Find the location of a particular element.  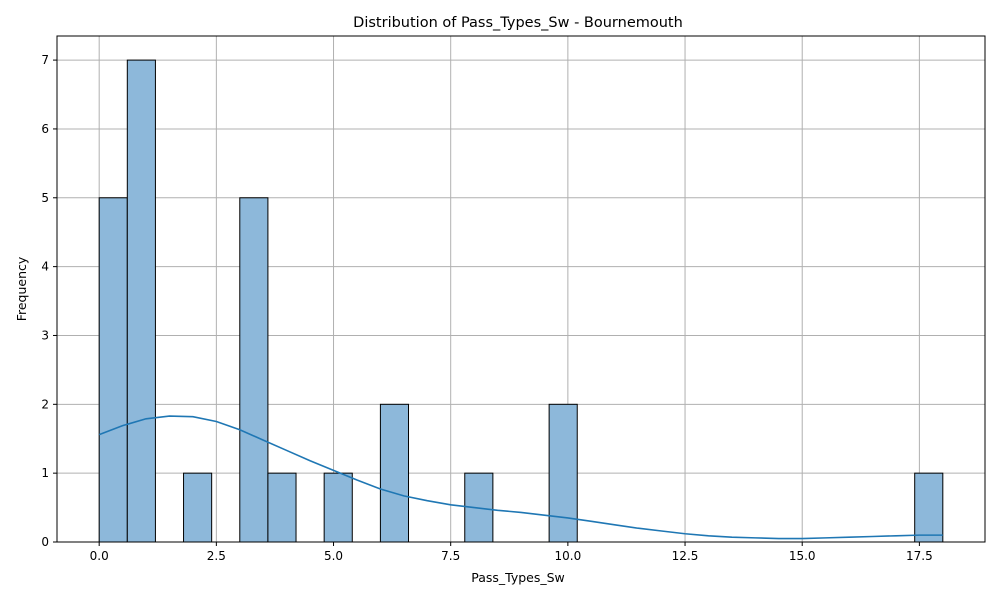

x-tick-label: 15.0 is located at coordinates (802, 556).